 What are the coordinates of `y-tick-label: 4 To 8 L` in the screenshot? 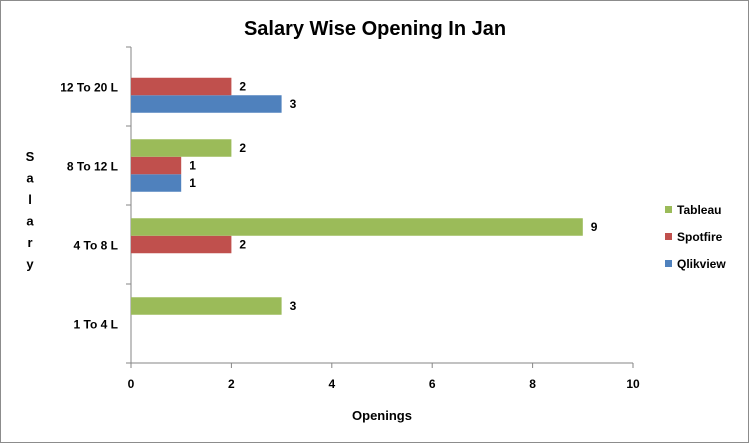 It's located at (96, 246).